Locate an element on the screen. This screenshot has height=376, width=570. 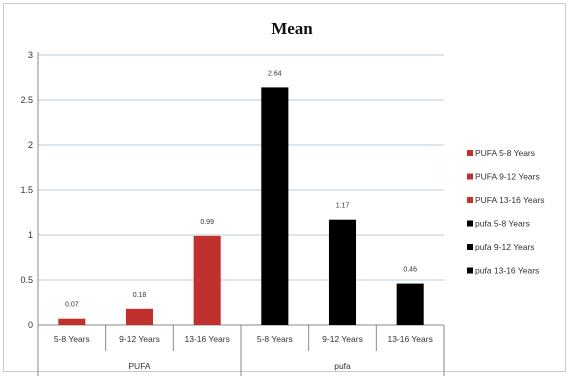
y-tick-label: 0 is located at coordinates (30, 325).